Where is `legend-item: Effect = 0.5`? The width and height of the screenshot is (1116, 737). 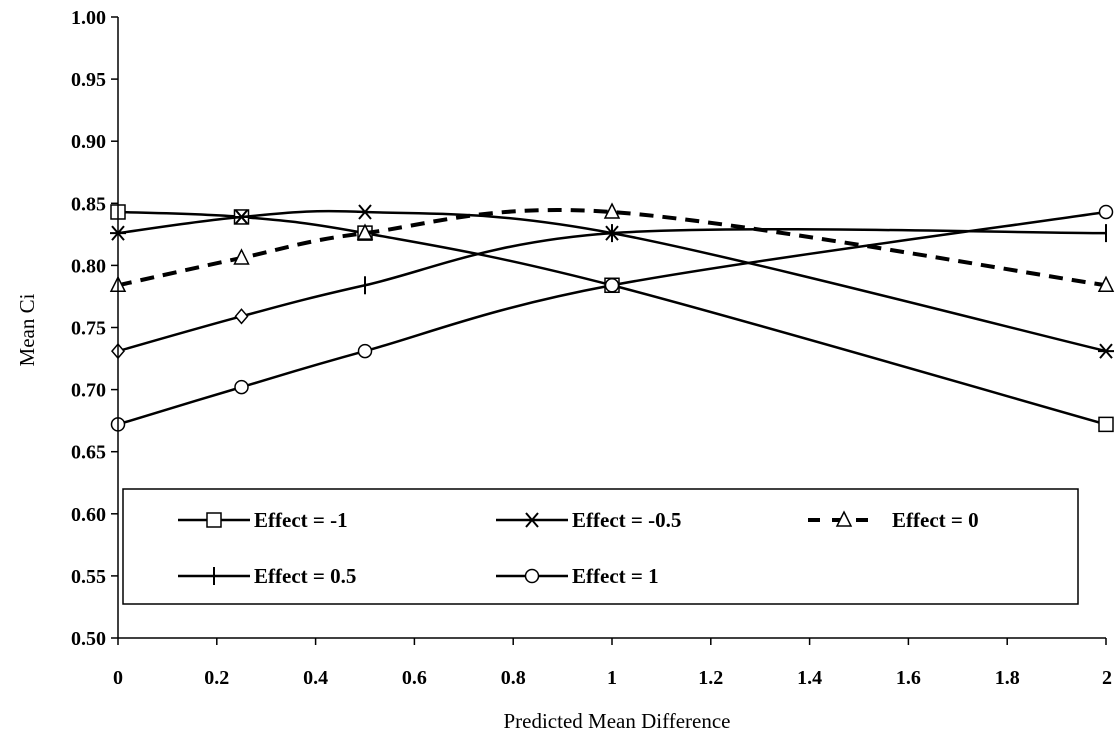 legend-item: Effect = 0.5 is located at coordinates (267, 576).